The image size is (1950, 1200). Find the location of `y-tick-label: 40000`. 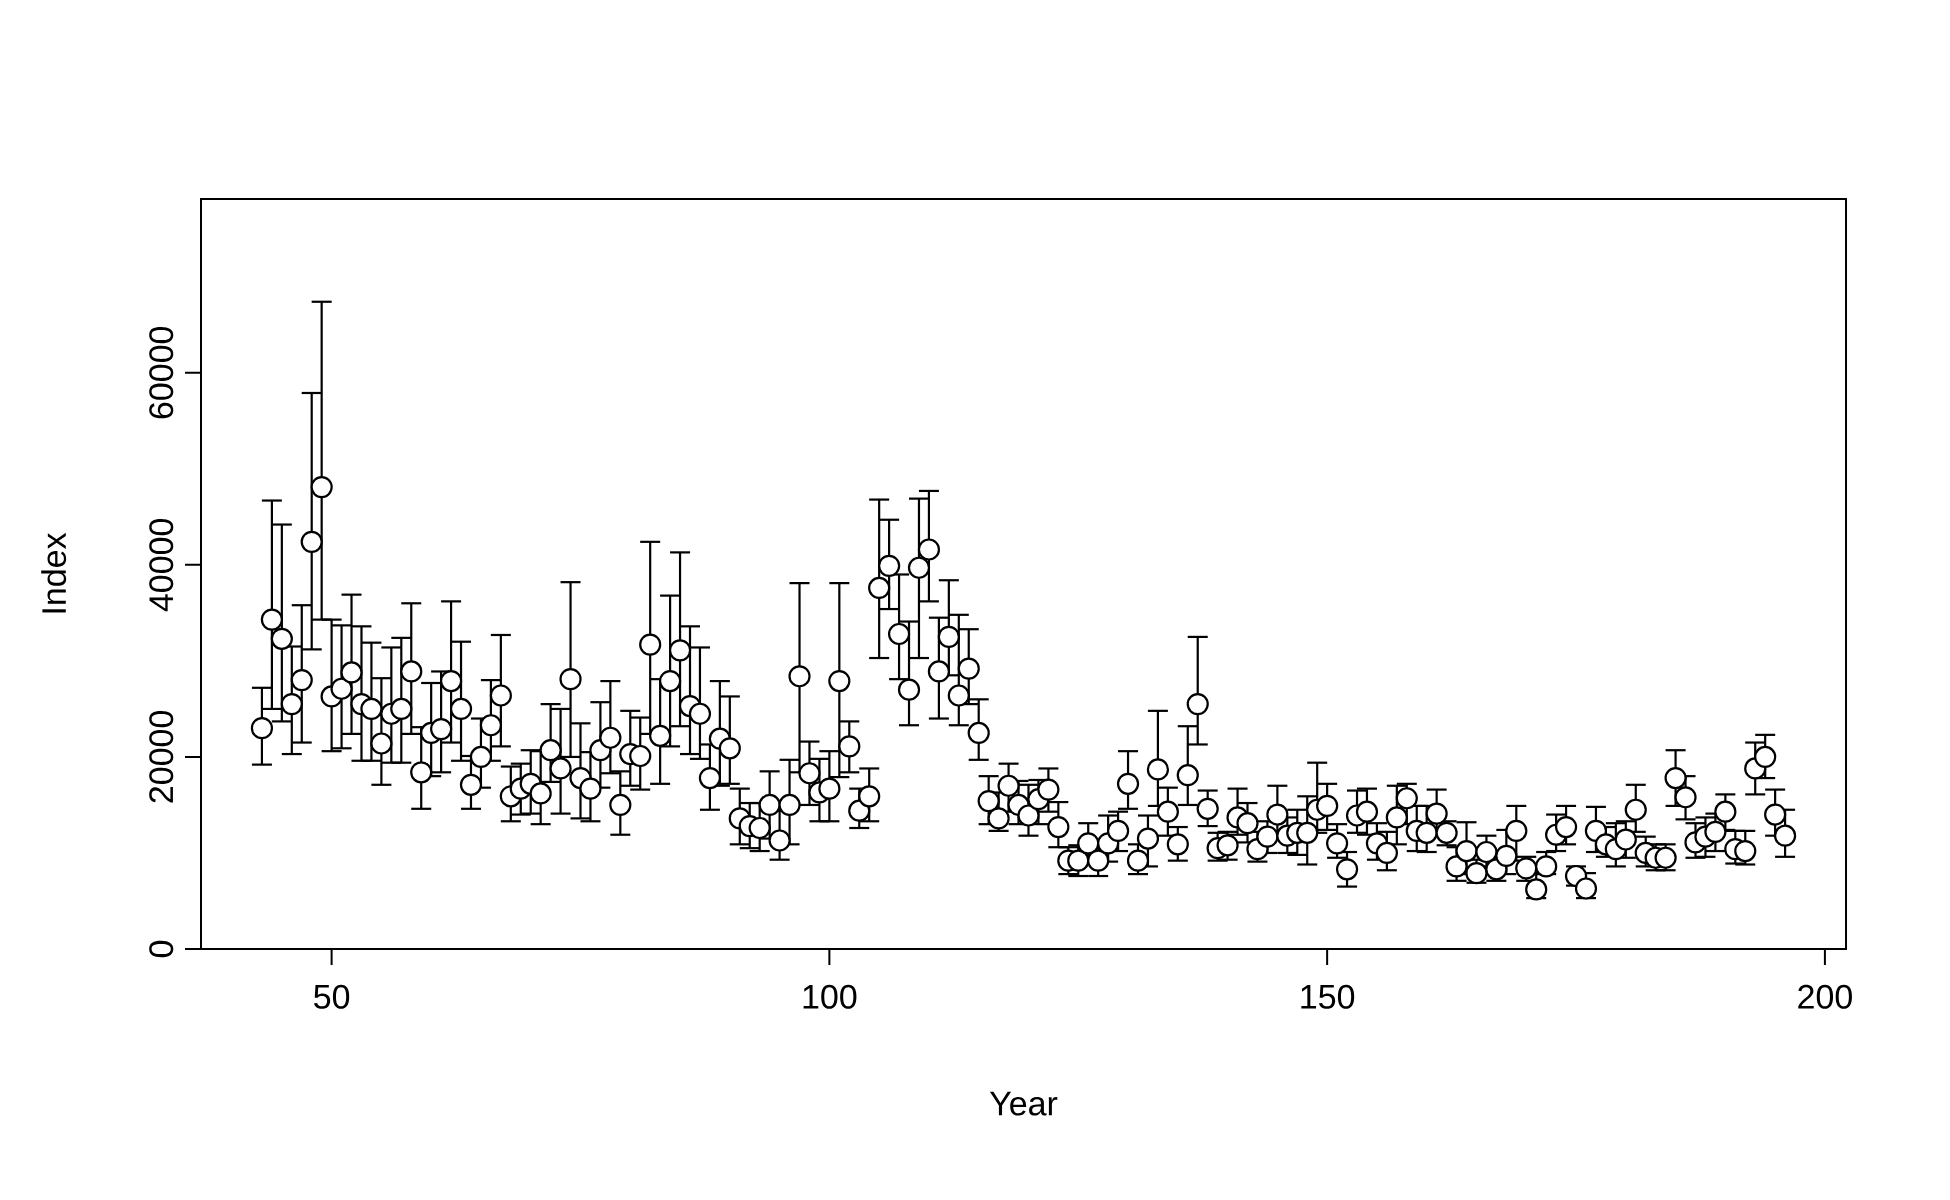

y-tick-label: 40000 is located at coordinates (161, 565).